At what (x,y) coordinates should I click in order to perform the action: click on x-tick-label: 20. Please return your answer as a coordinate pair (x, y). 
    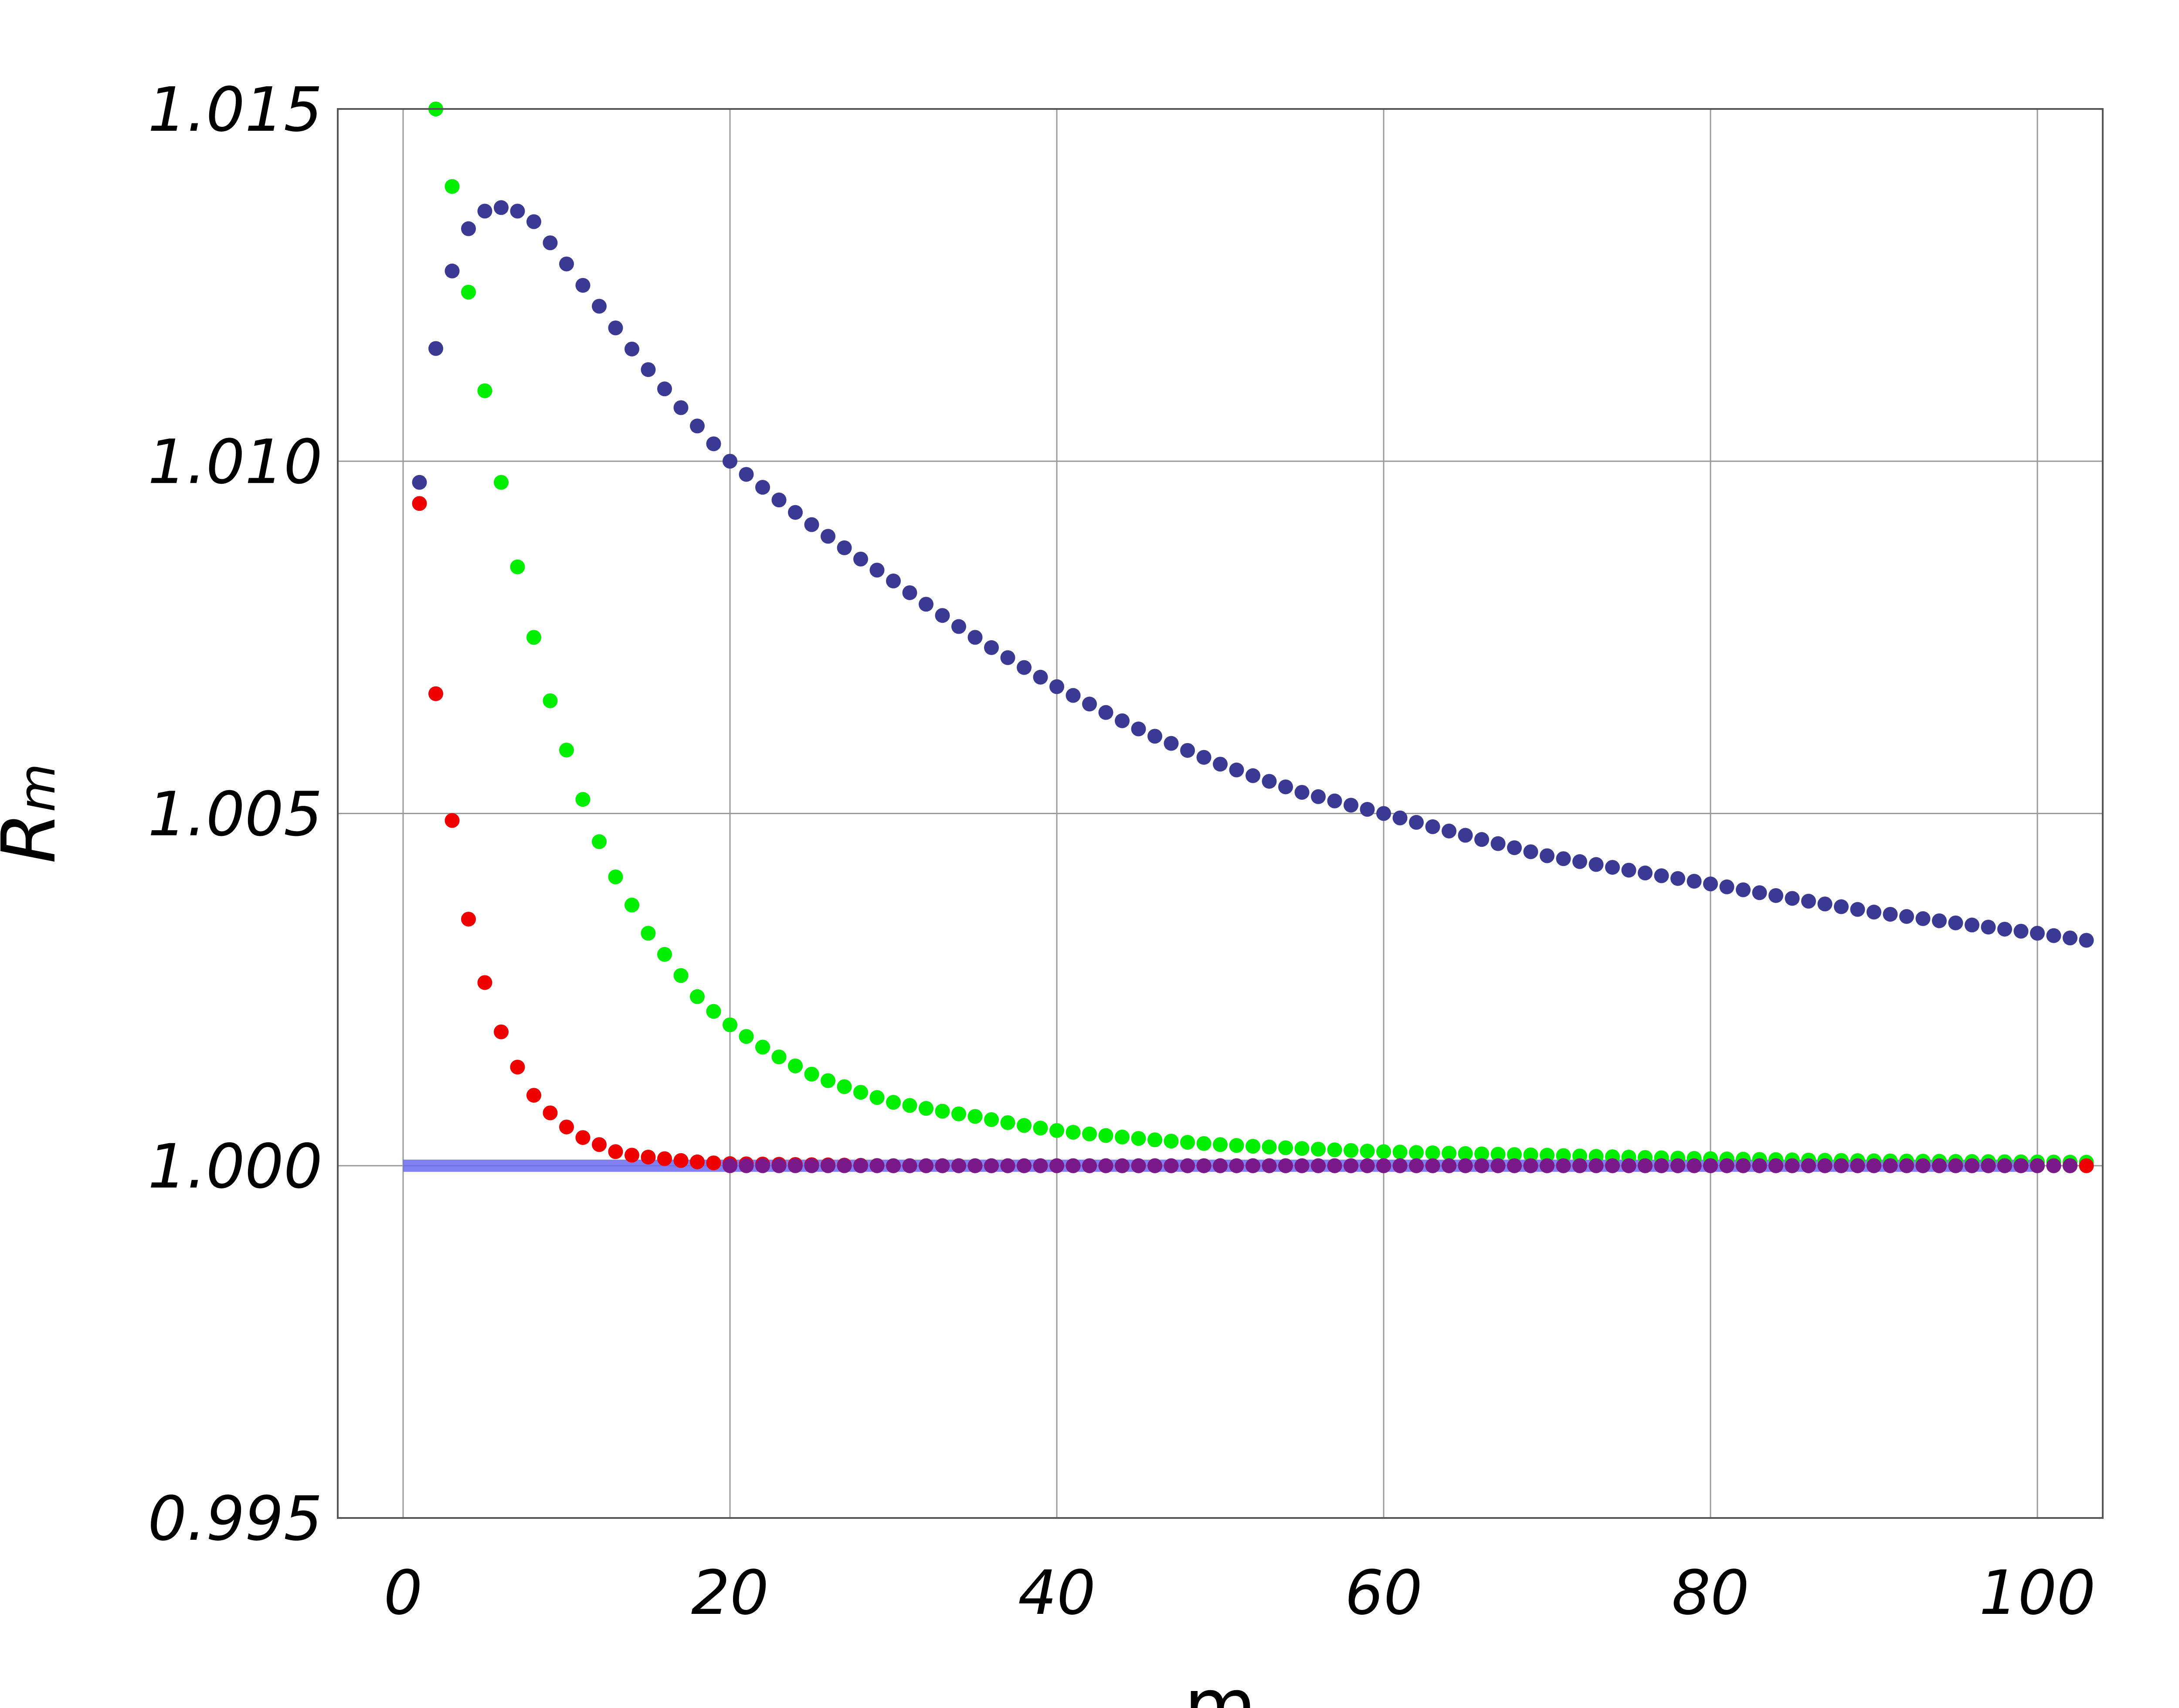
    Looking at the image, I should click on (730, 1593).